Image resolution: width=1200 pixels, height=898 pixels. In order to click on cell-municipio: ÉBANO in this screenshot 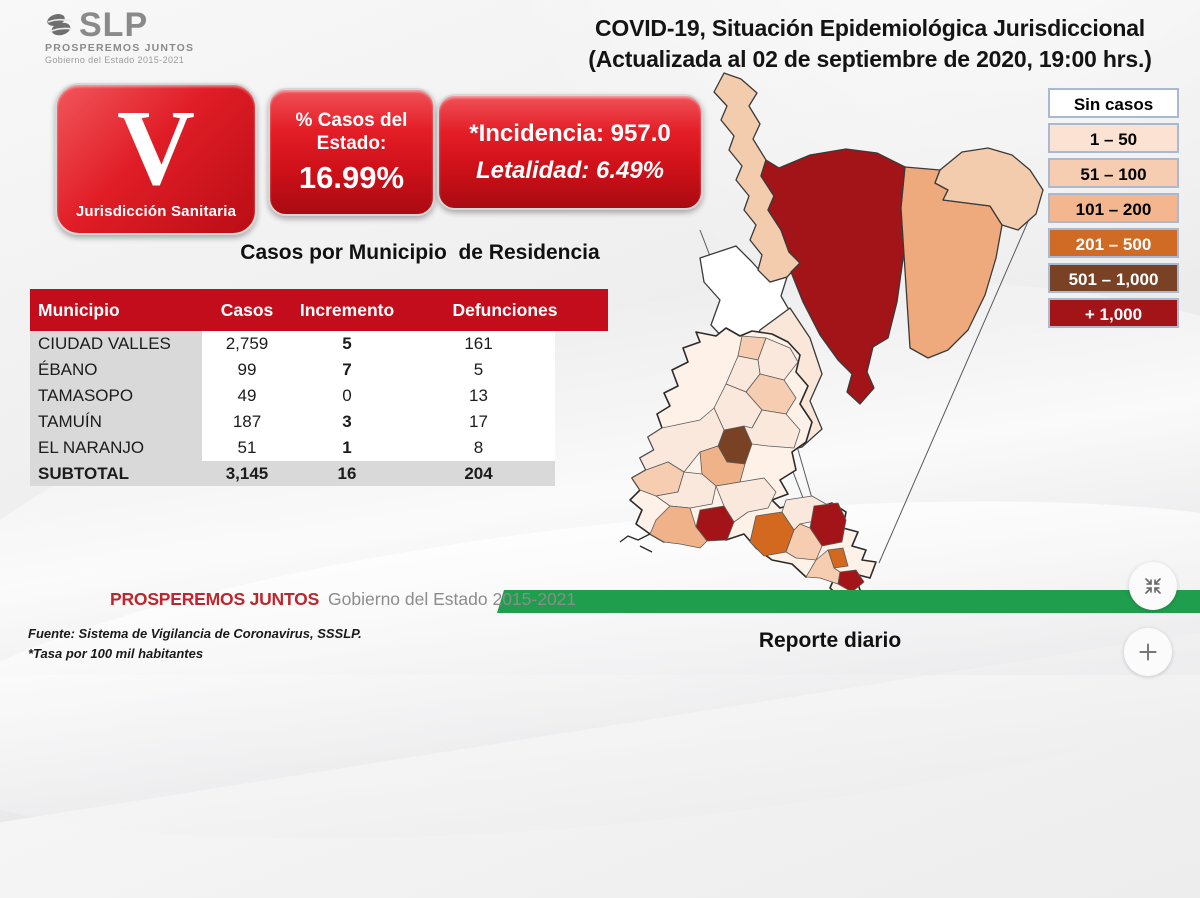, I will do `click(116, 370)`.